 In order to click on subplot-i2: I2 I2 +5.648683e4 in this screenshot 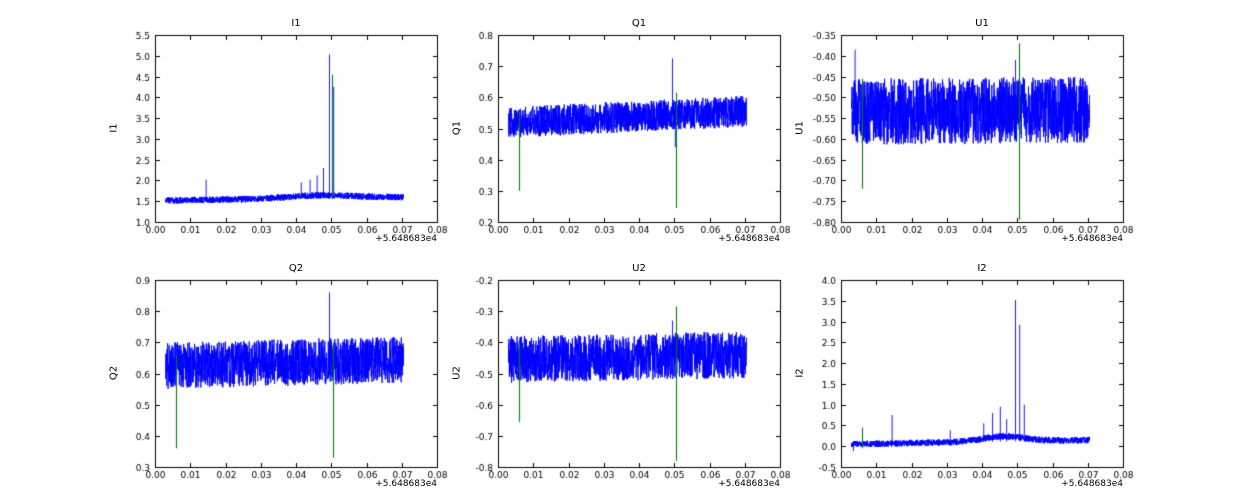, I will do `click(962, 377)`.